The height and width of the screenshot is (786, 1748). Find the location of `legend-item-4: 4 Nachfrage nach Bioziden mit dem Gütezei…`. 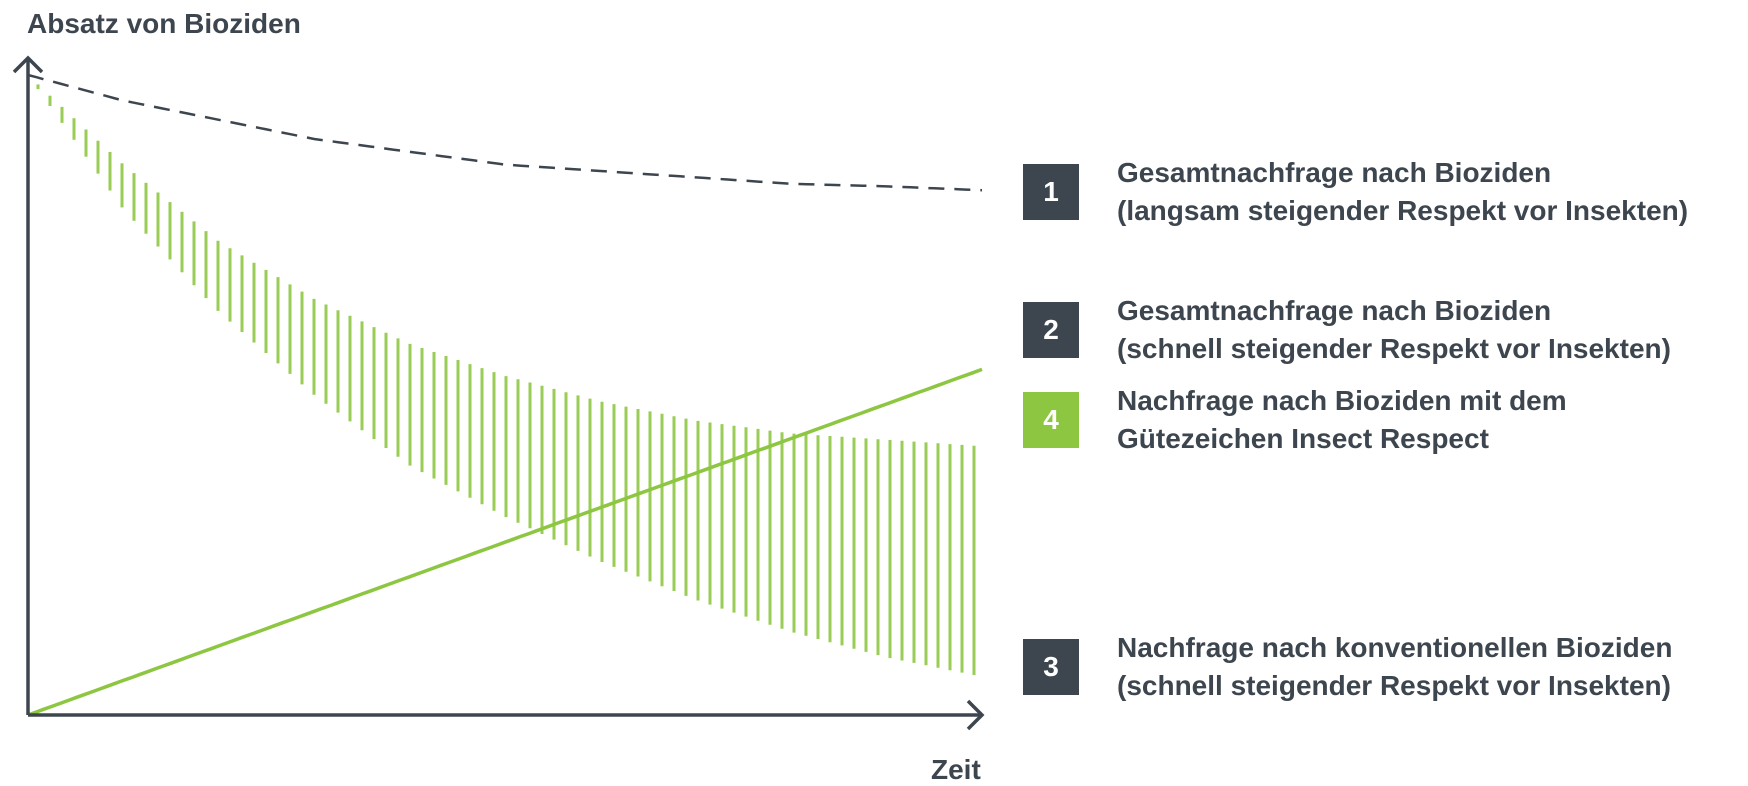

legend-item-4: 4 Nachfrage nach Bioziden mit dem Gütezei… is located at coordinates (1295, 420).